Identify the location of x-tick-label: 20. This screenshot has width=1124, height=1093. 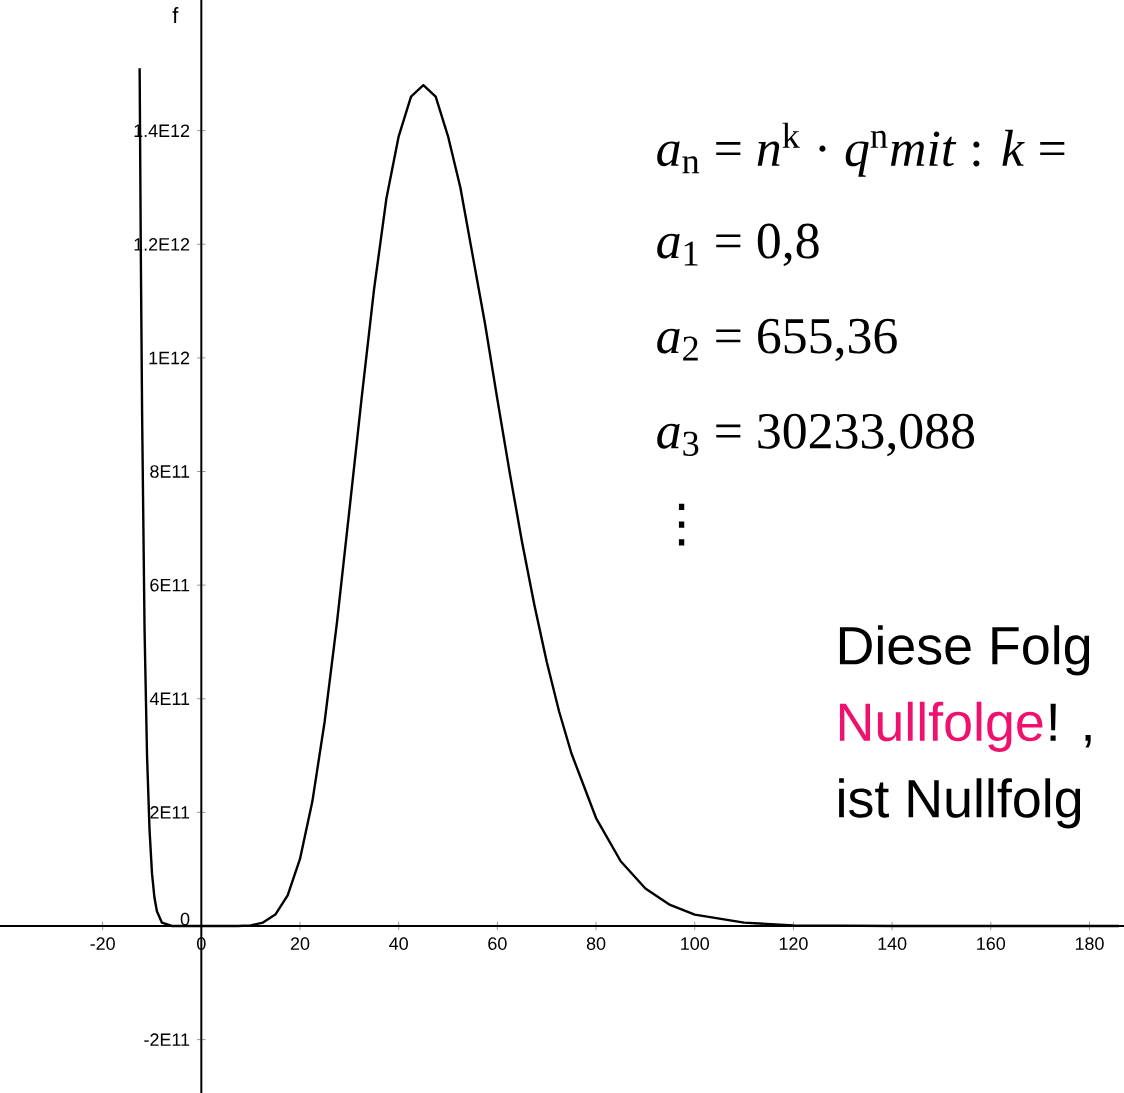
(300, 943).